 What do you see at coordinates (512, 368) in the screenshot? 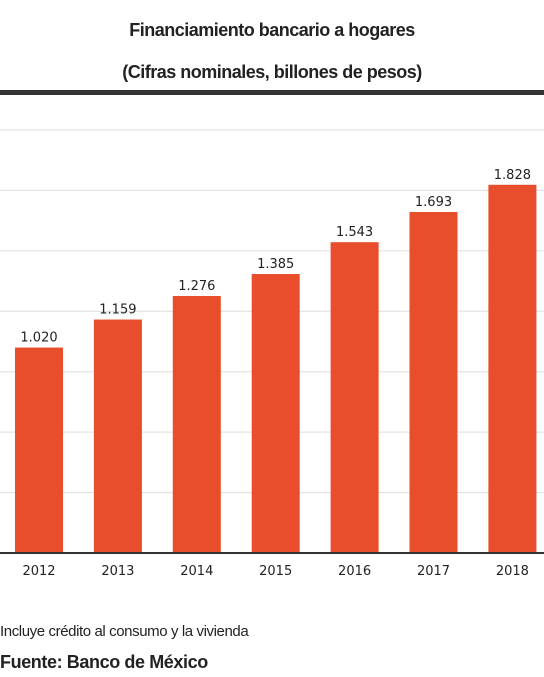
I see `bar-2018` at bounding box center [512, 368].